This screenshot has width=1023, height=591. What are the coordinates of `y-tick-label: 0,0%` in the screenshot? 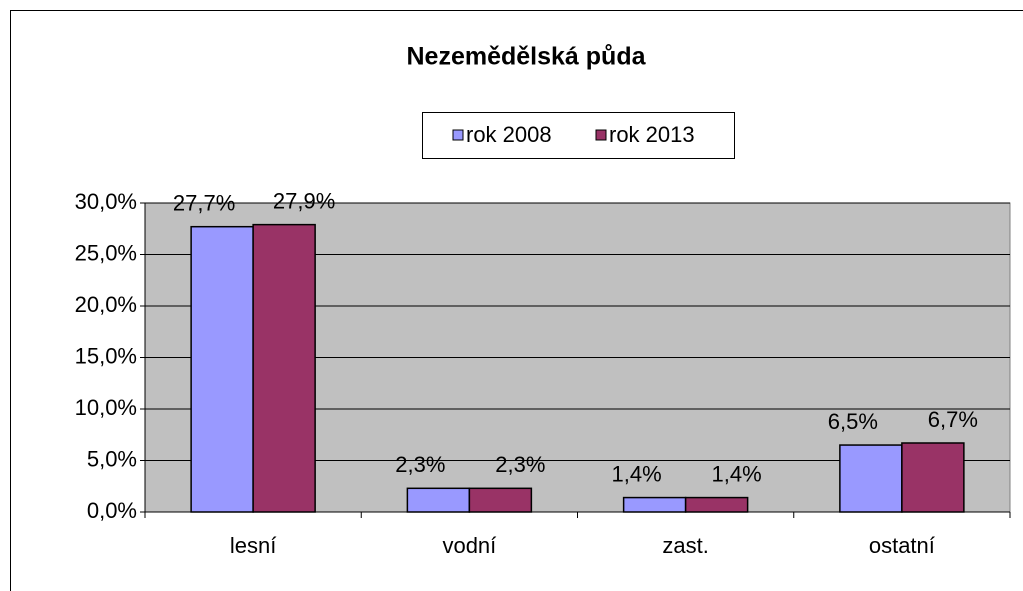 It's located at (112, 510).